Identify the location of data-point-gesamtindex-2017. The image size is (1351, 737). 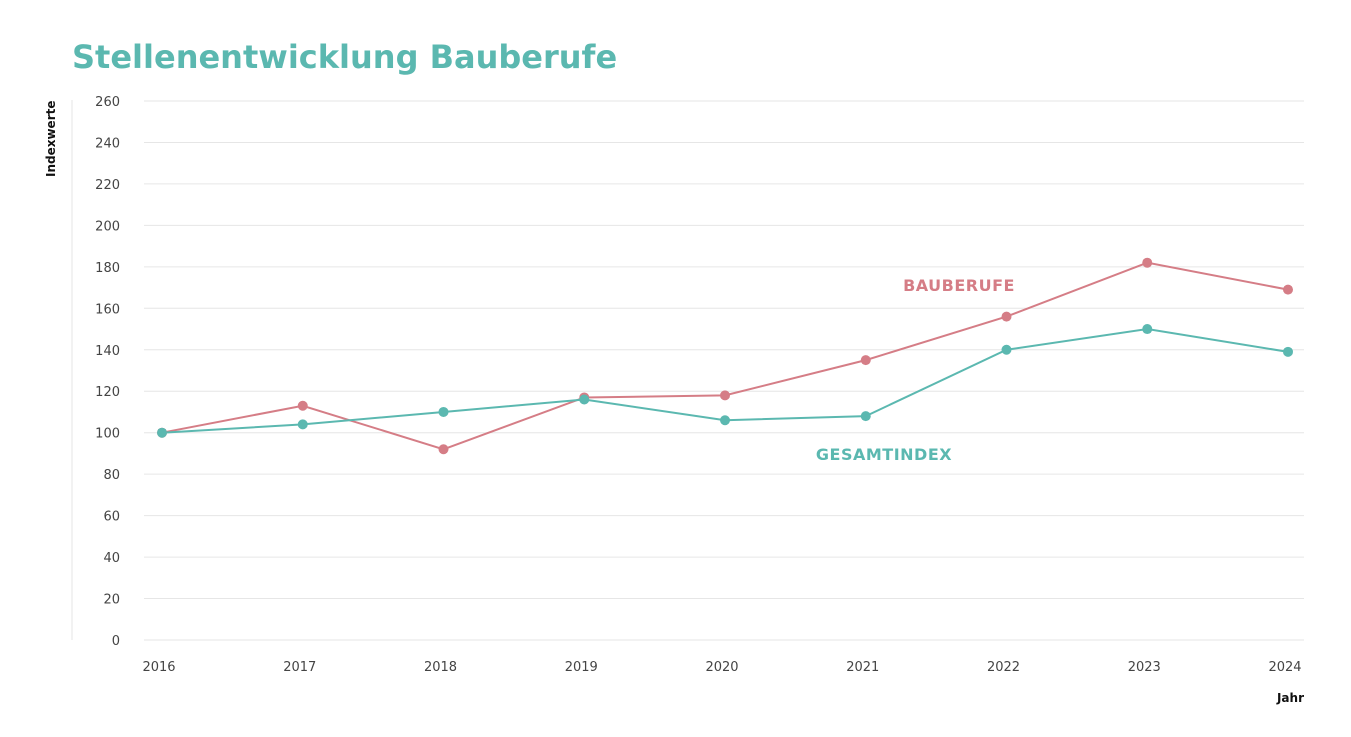
(302, 424).